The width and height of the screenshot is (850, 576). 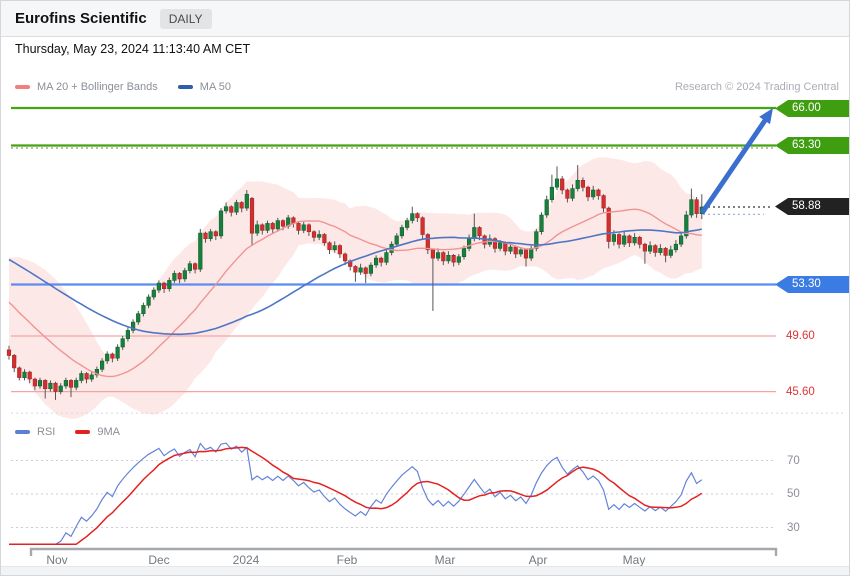 I want to click on legend-item: RSI, so click(x=35, y=432).